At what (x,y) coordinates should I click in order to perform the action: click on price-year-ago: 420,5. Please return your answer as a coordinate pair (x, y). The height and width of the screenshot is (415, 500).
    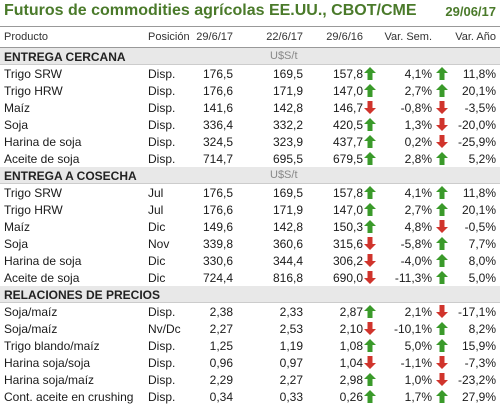
    Looking at the image, I should click on (347, 125).